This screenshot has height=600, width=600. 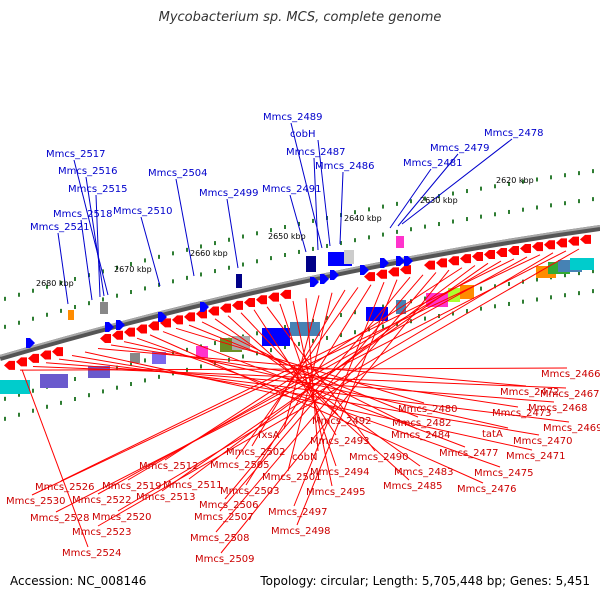 What do you see at coordinates (428, 409) in the screenshot?
I see `reverse-gene-label: Mmcs_2480` at bounding box center [428, 409].